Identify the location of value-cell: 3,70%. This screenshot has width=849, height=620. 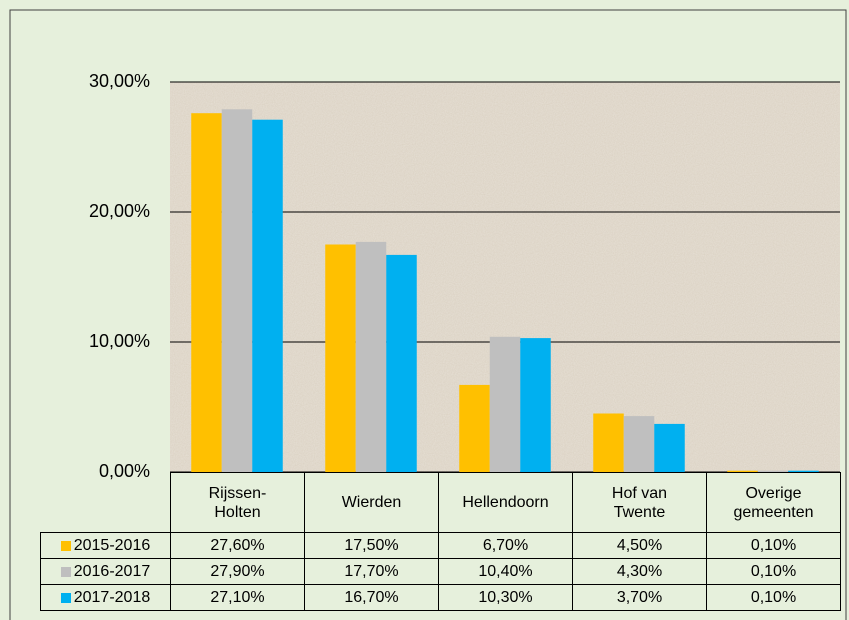
(639, 597).